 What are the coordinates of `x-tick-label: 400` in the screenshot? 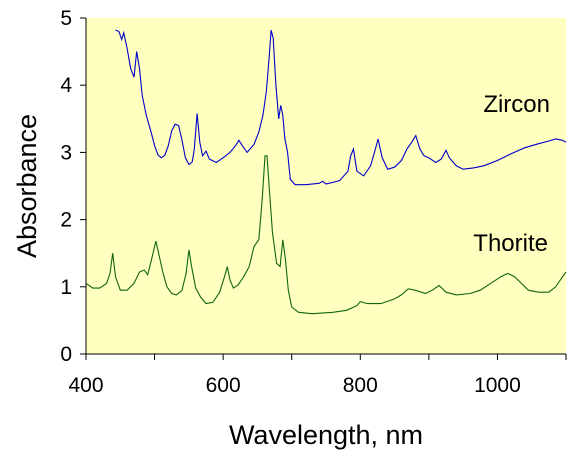 It's located at (85, 385).